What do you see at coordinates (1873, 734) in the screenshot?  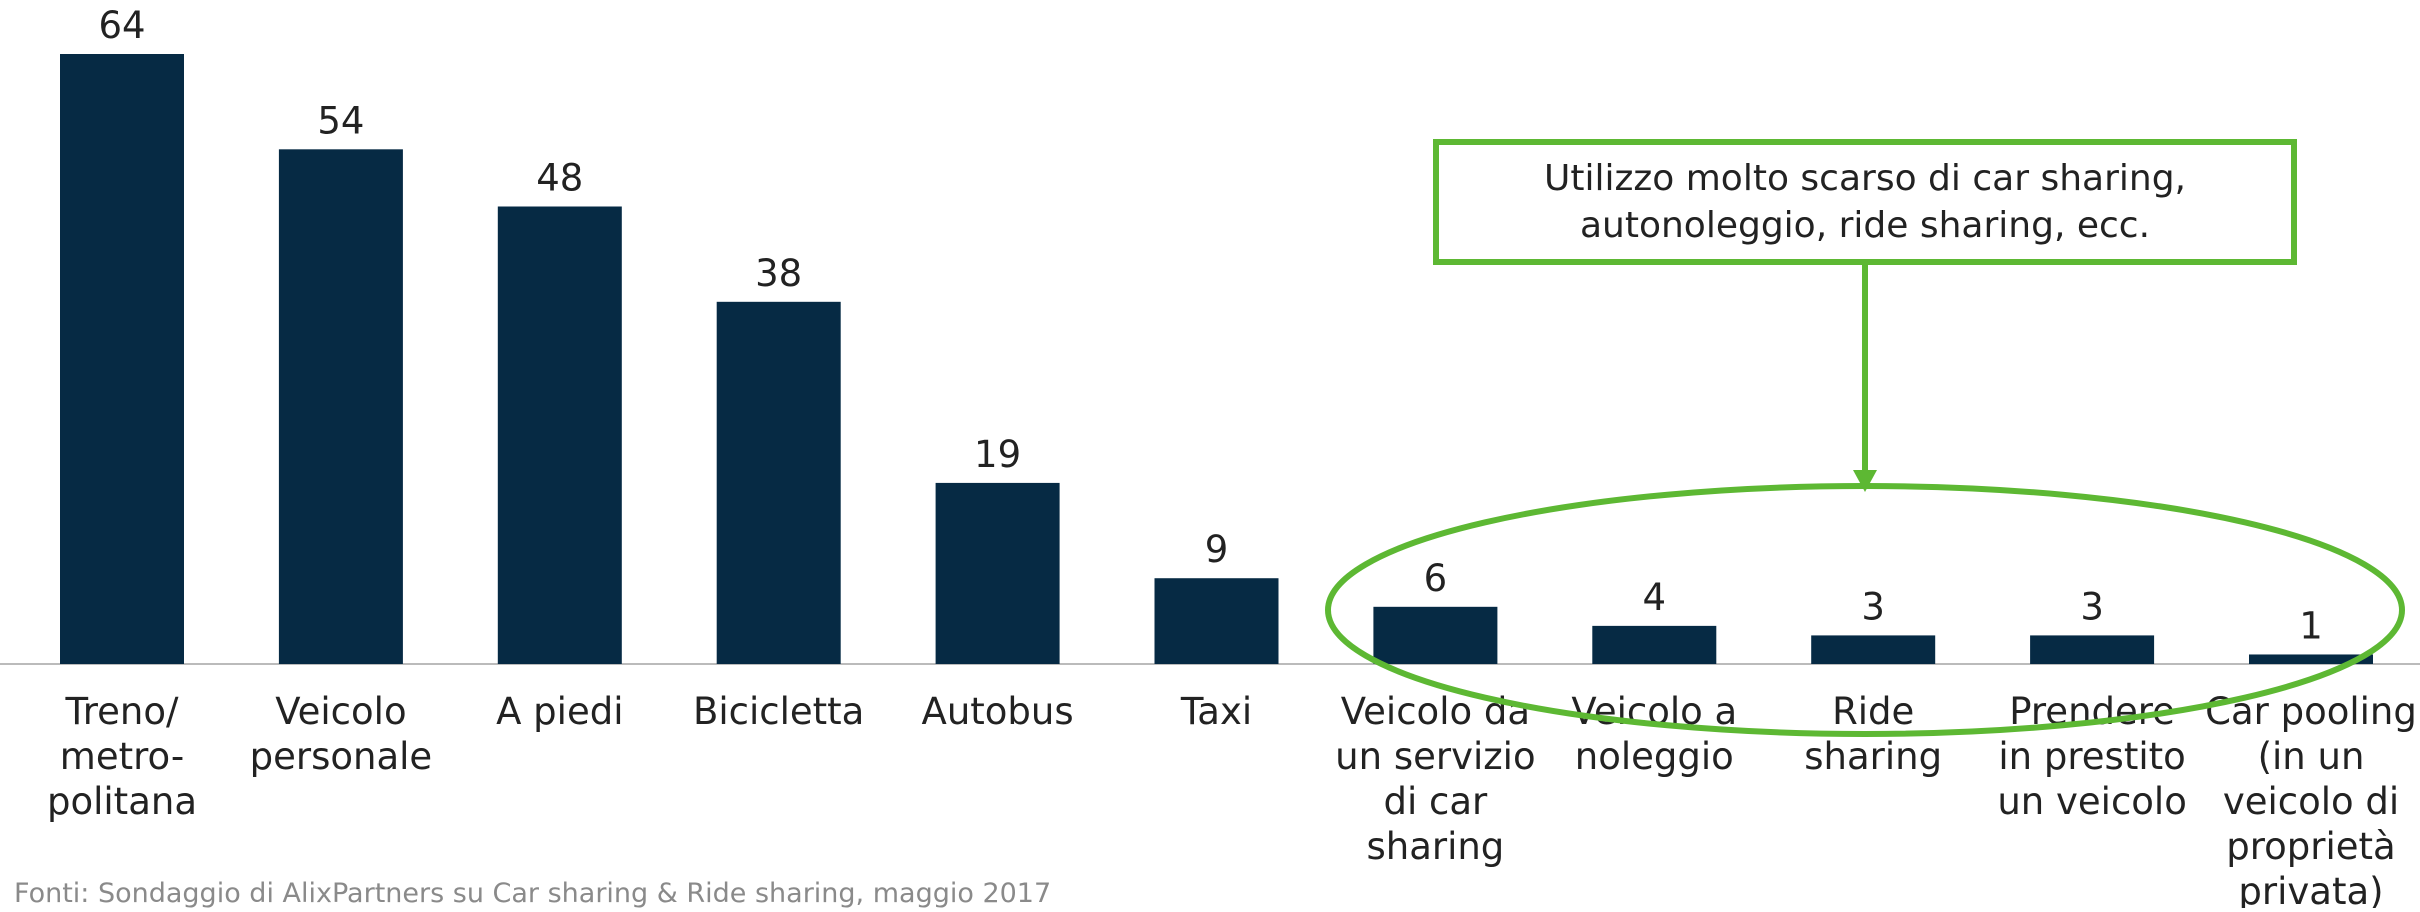 I see `x-tick-label: Ride sharing` at bounding box center [1873, 734].